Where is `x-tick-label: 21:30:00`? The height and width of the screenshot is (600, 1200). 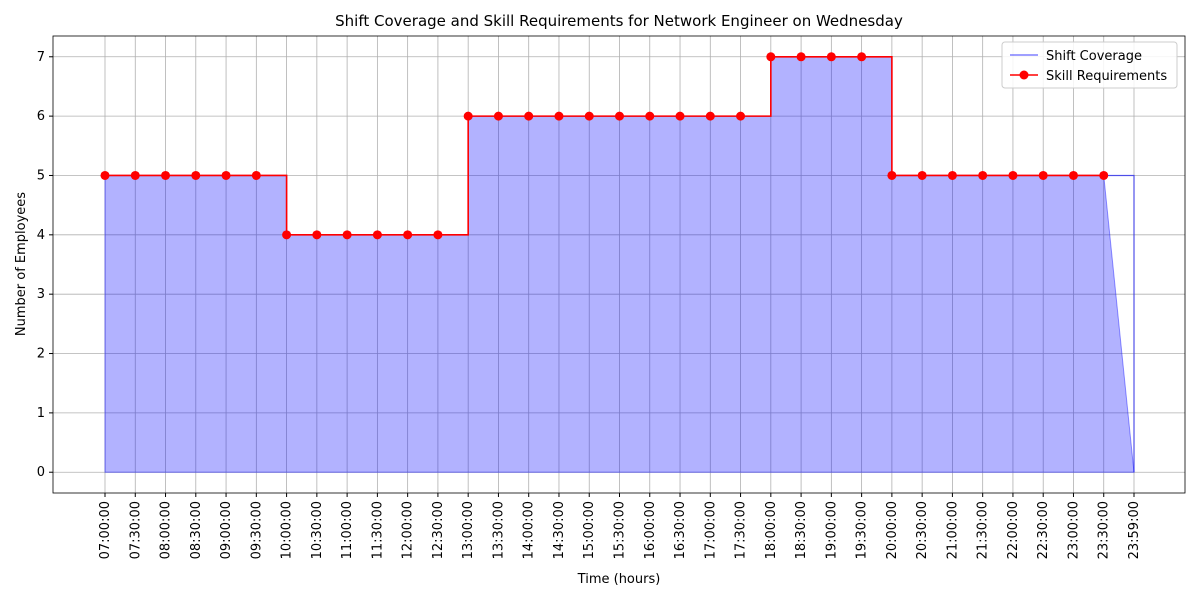
x-tick-label: 21:30:00 is located at coordinates (983, 530).